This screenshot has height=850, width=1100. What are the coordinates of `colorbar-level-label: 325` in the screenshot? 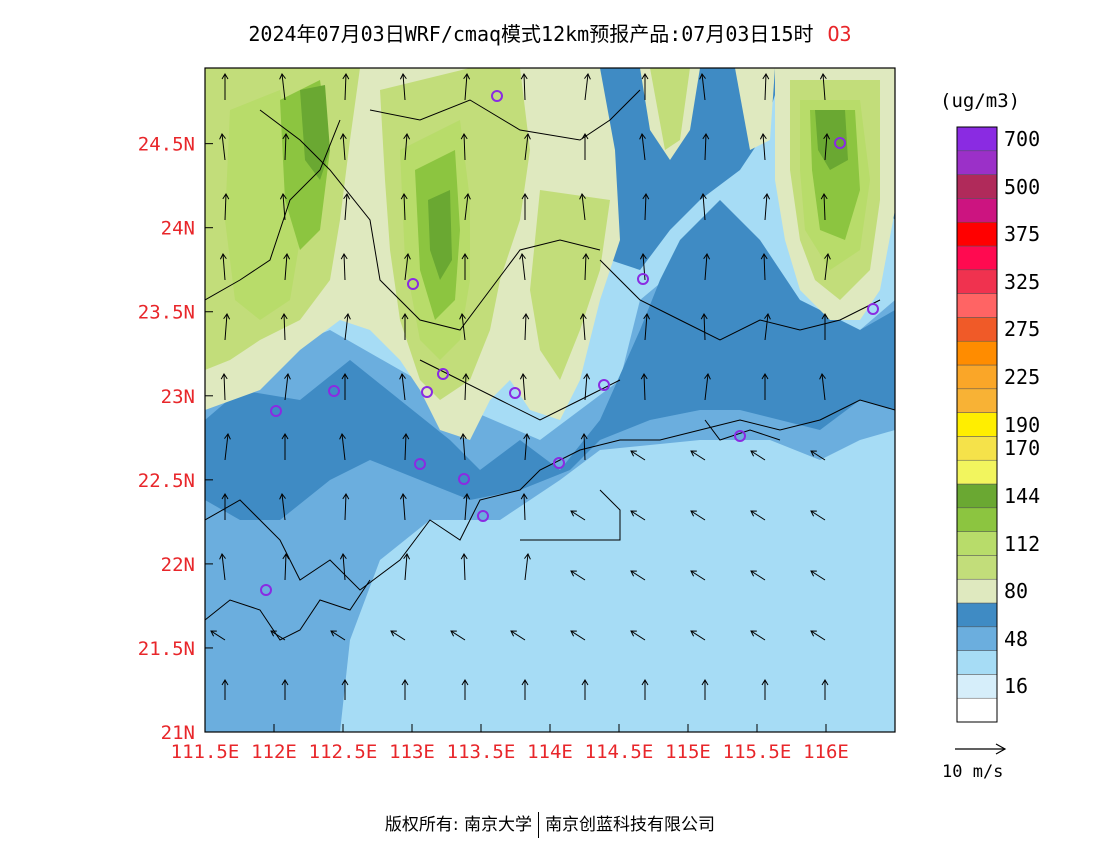 It's located at (1022, 281).